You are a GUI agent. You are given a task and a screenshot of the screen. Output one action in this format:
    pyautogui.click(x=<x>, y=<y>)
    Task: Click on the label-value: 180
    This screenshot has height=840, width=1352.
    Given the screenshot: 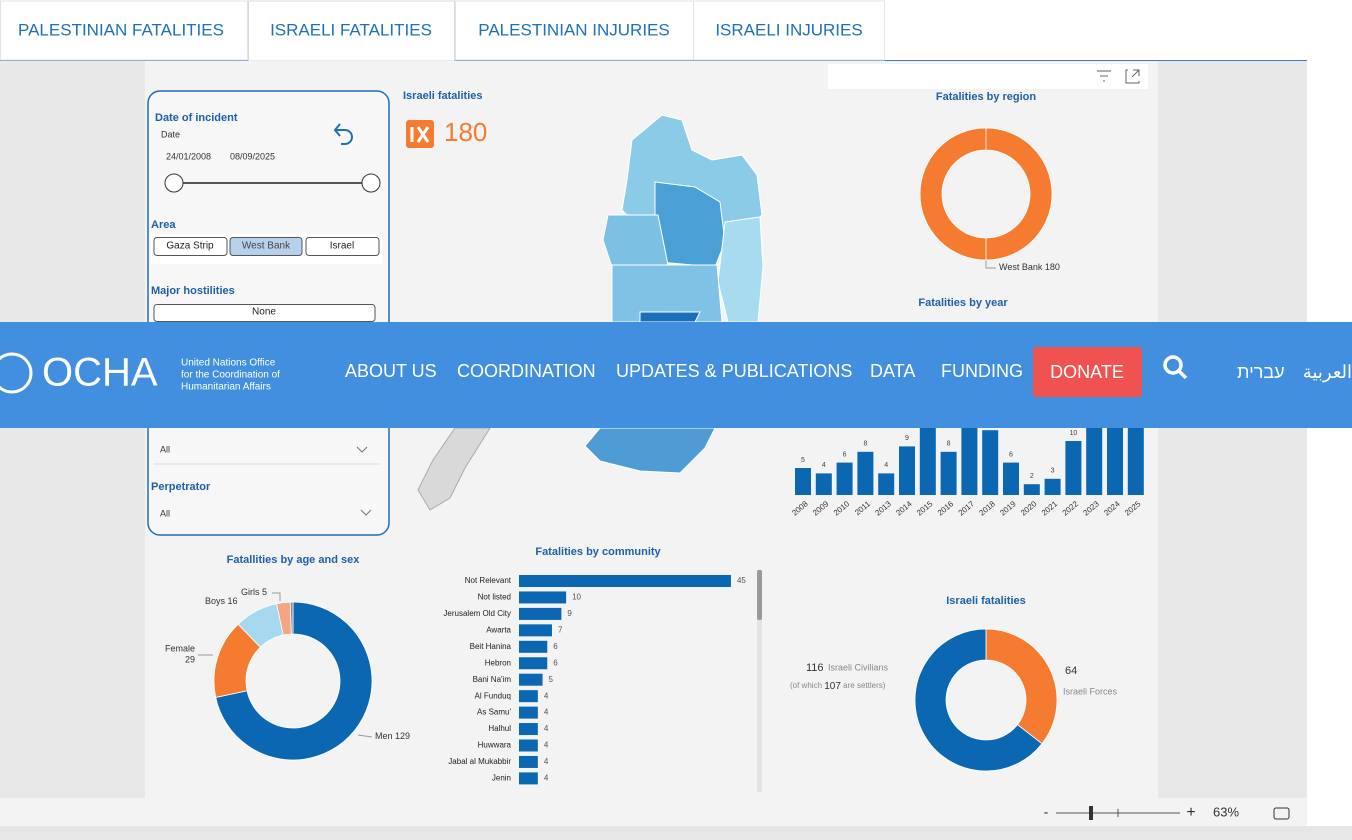 What is the action you would take?
    pyautogui.click(x=1052, y=267)
    